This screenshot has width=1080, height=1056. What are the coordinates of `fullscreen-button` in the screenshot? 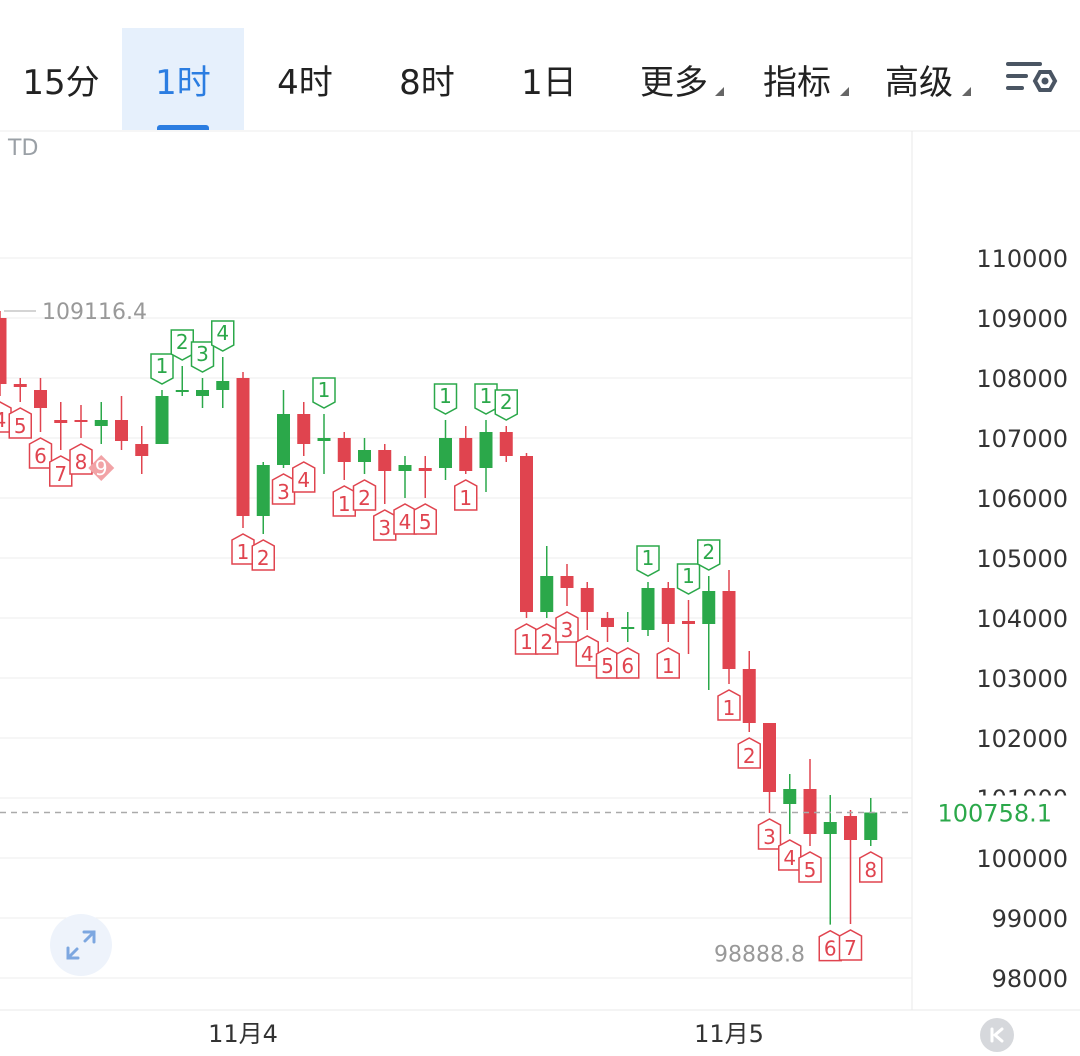 It's located at (81, 945).